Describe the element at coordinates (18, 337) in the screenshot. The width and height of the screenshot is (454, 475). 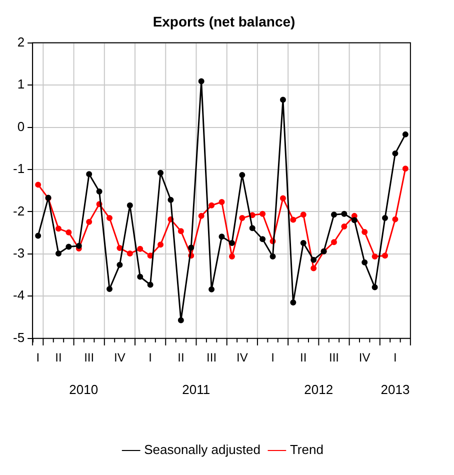
I see `y-tick-label: -5` at that location.